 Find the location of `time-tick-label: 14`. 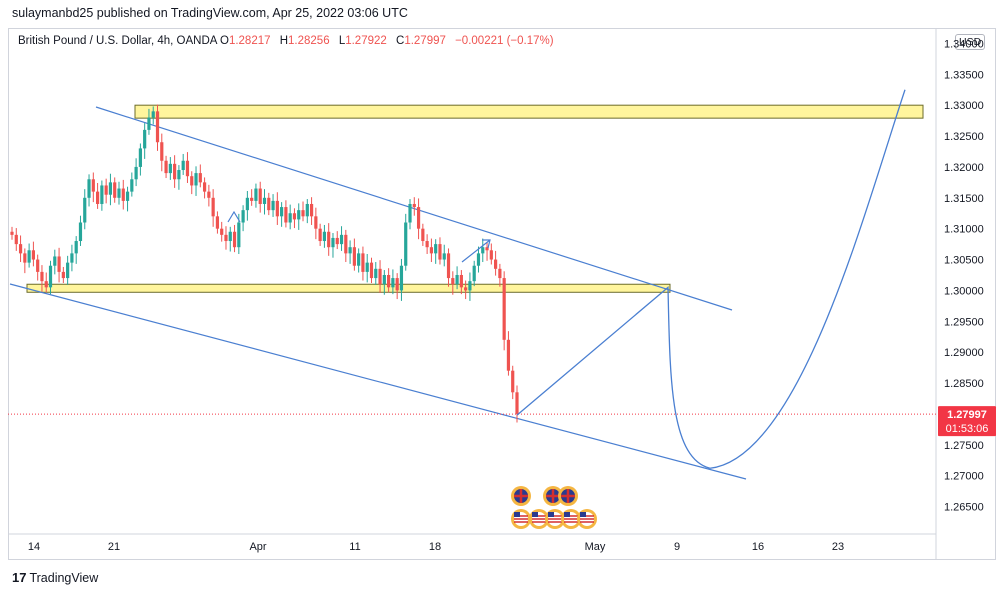

time-tick-label: 14 is located at coordinates (34, 547).